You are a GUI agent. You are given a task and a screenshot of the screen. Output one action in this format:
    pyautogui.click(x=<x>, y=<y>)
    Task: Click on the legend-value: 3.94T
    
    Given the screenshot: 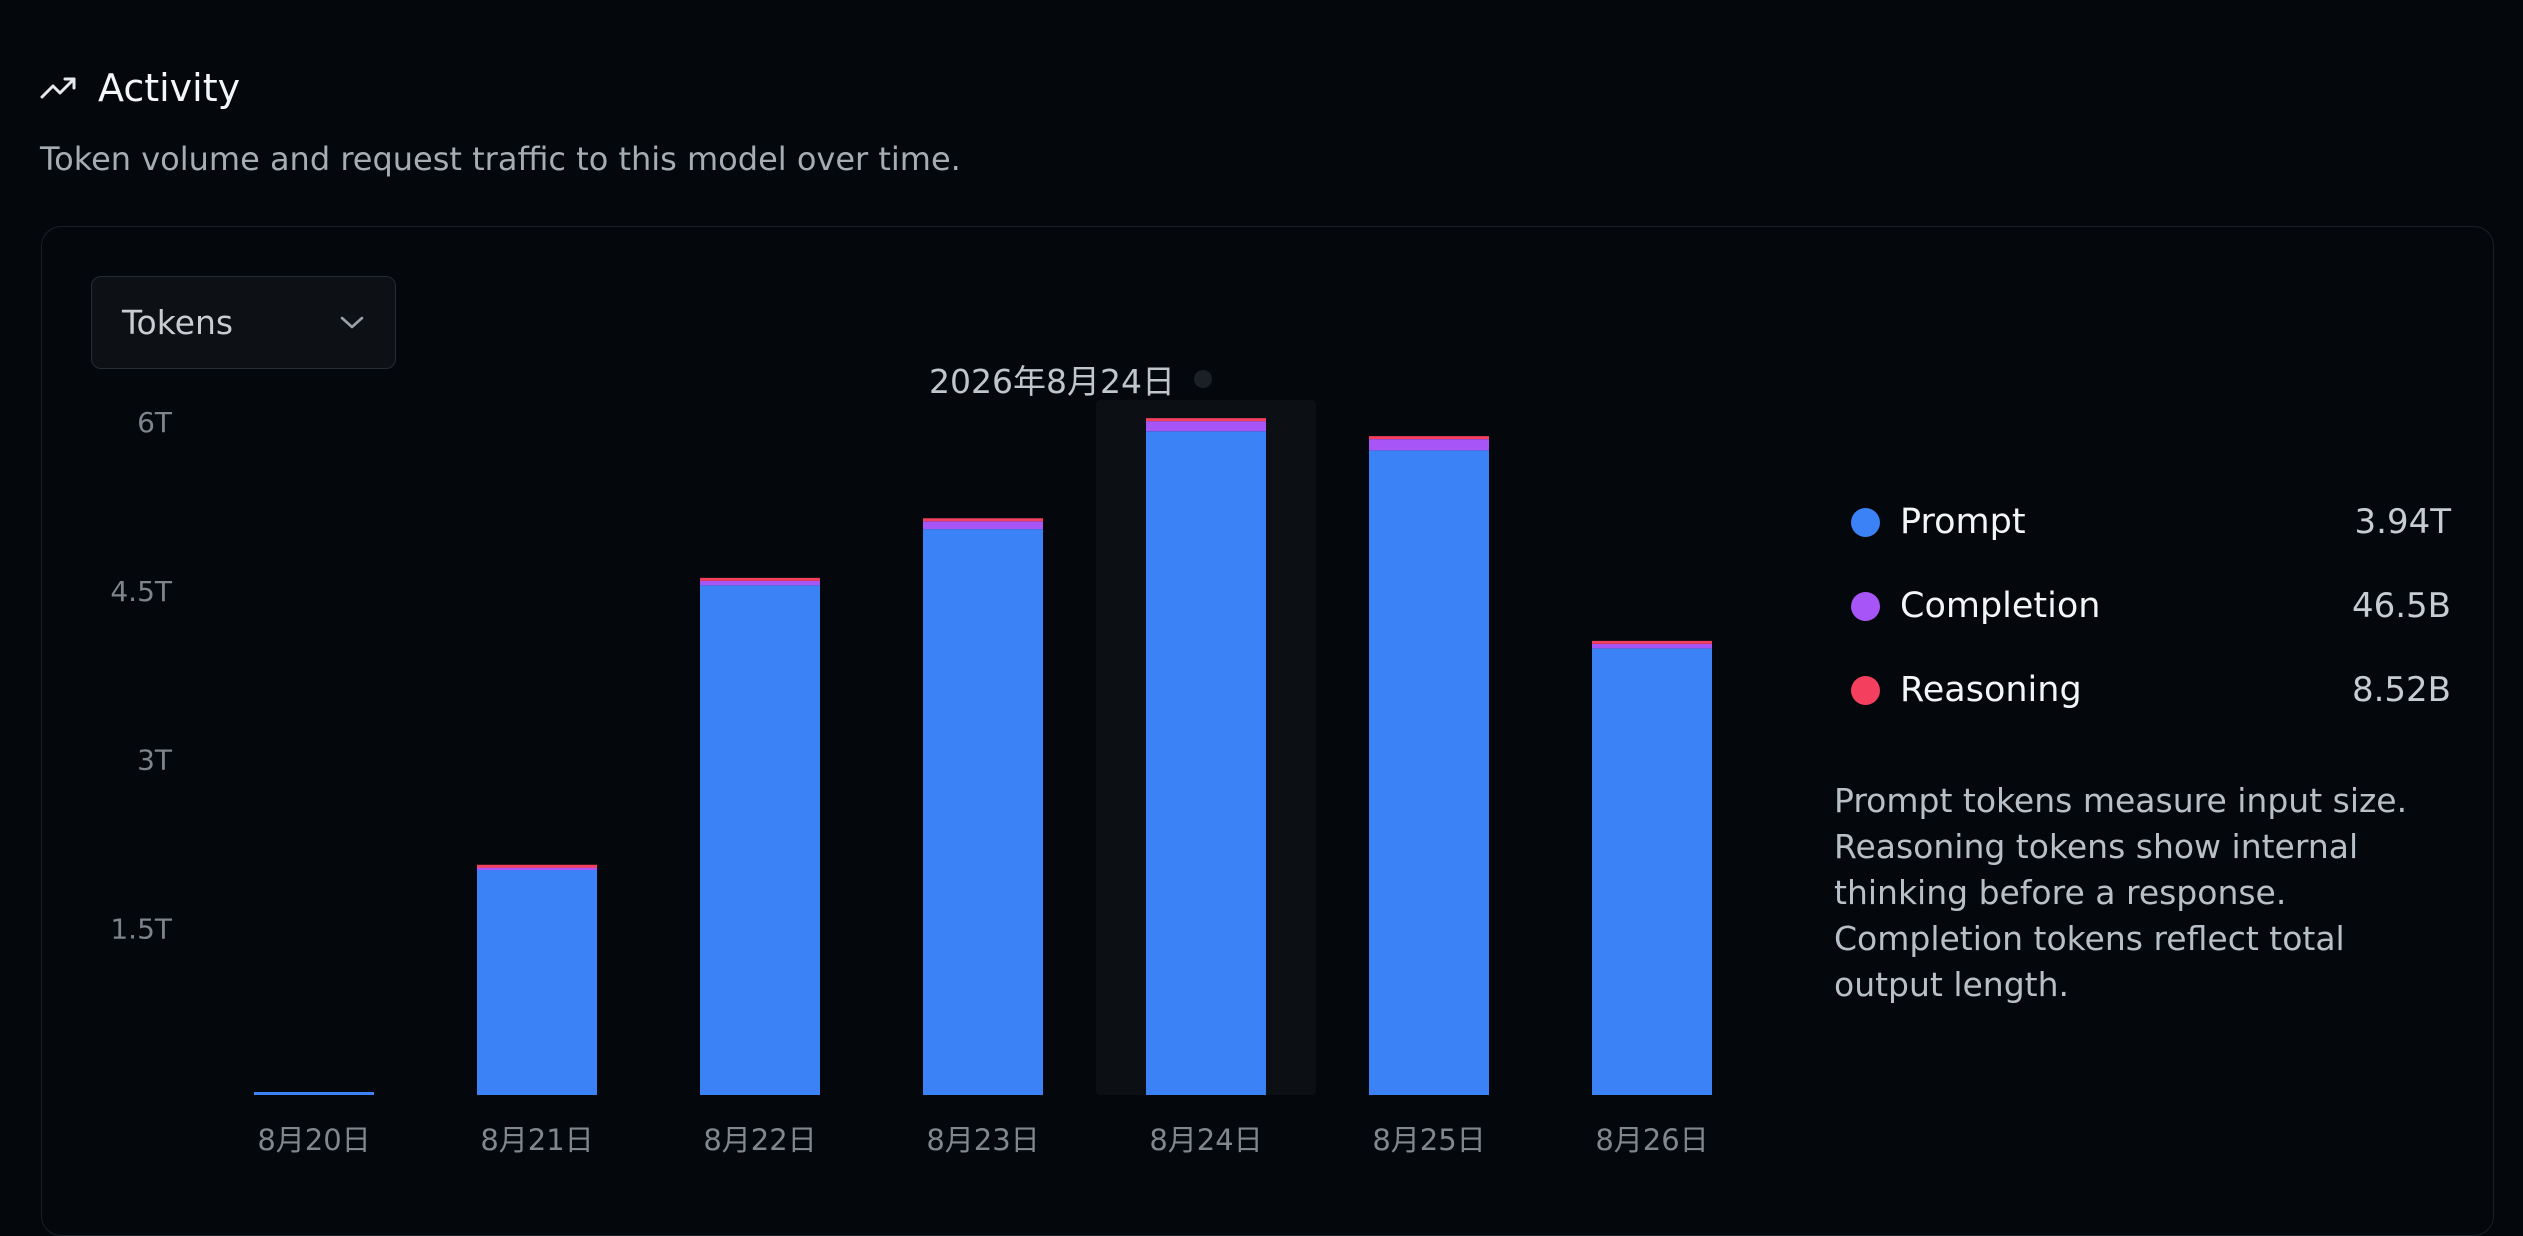 What is the action you would take?
    pyautogui.click(x=2402, y=522)
    